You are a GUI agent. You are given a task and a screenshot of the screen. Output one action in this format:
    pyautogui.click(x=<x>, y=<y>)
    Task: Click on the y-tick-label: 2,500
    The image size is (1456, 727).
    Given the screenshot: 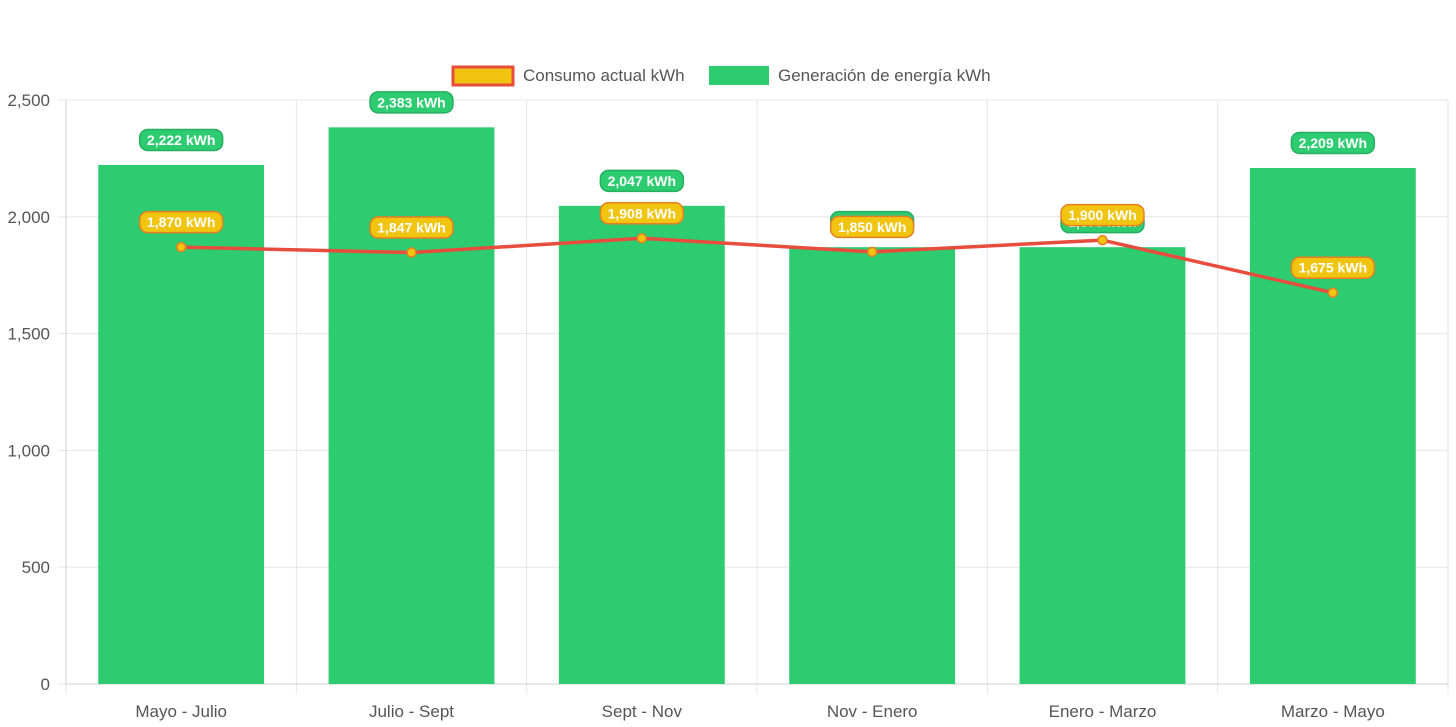 What is the action you would take?
    pyautogui.click(x=28, y=100)
    